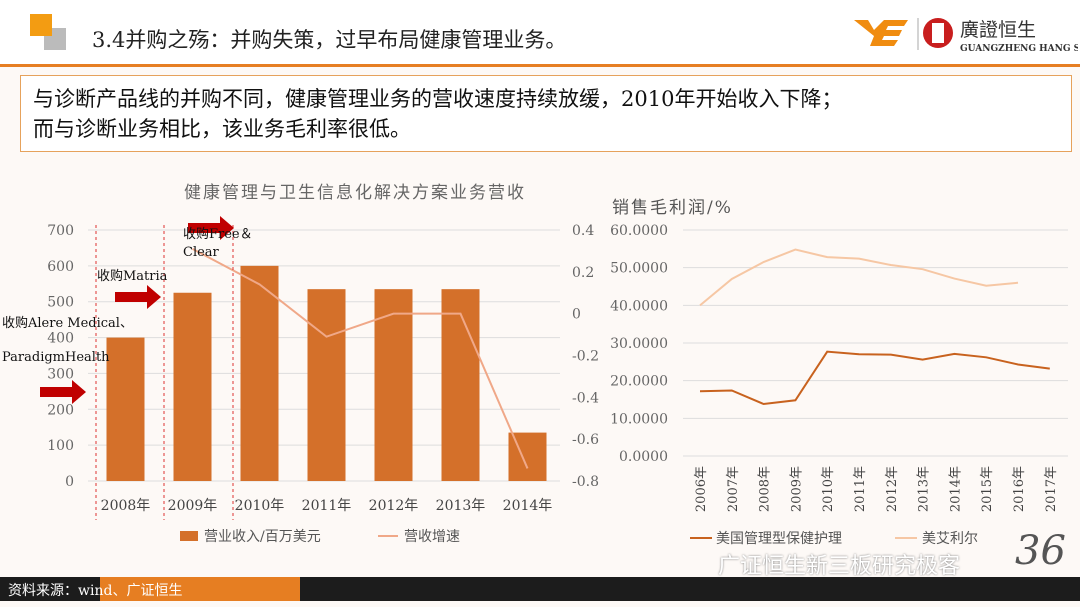 This screenshot has width=1080, height=607. Describe the element at coordinates (583, 273) in the screenshot. I see `y2-tick-label: 0.2` at that location.